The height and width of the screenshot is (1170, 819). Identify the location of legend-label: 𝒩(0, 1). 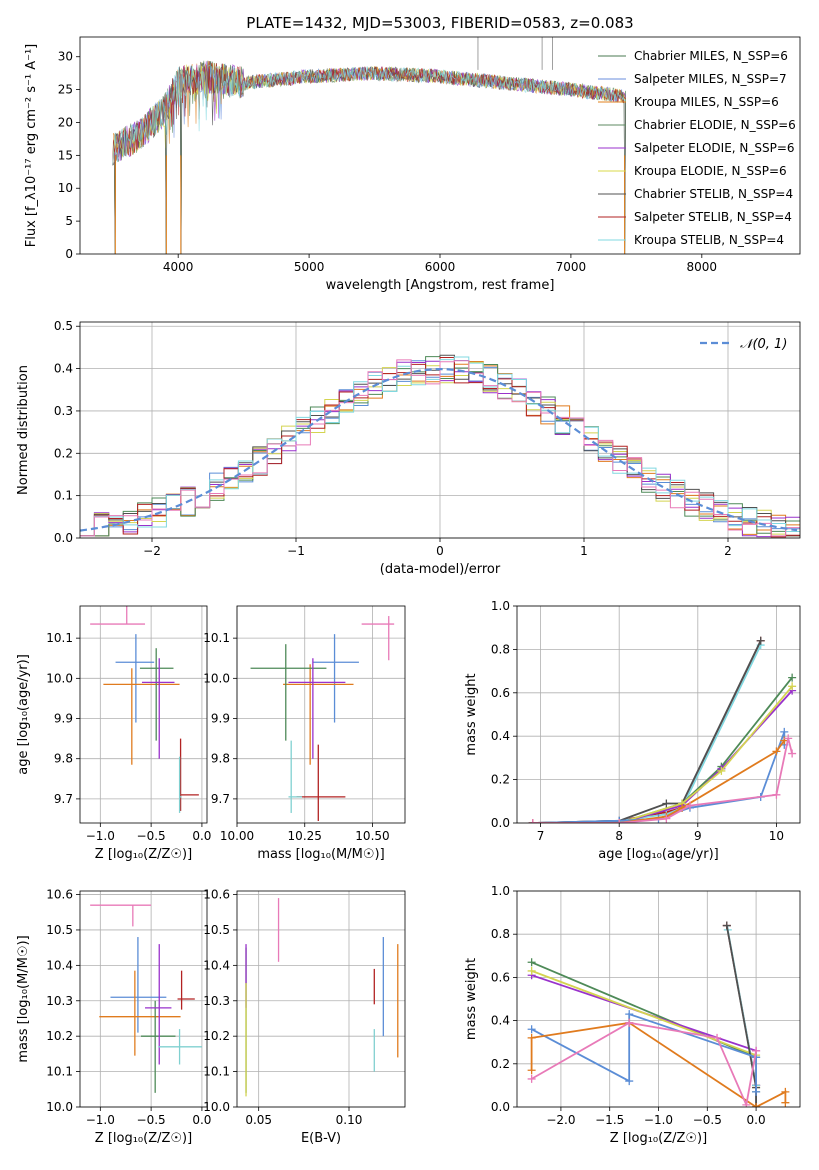
(763, 344).